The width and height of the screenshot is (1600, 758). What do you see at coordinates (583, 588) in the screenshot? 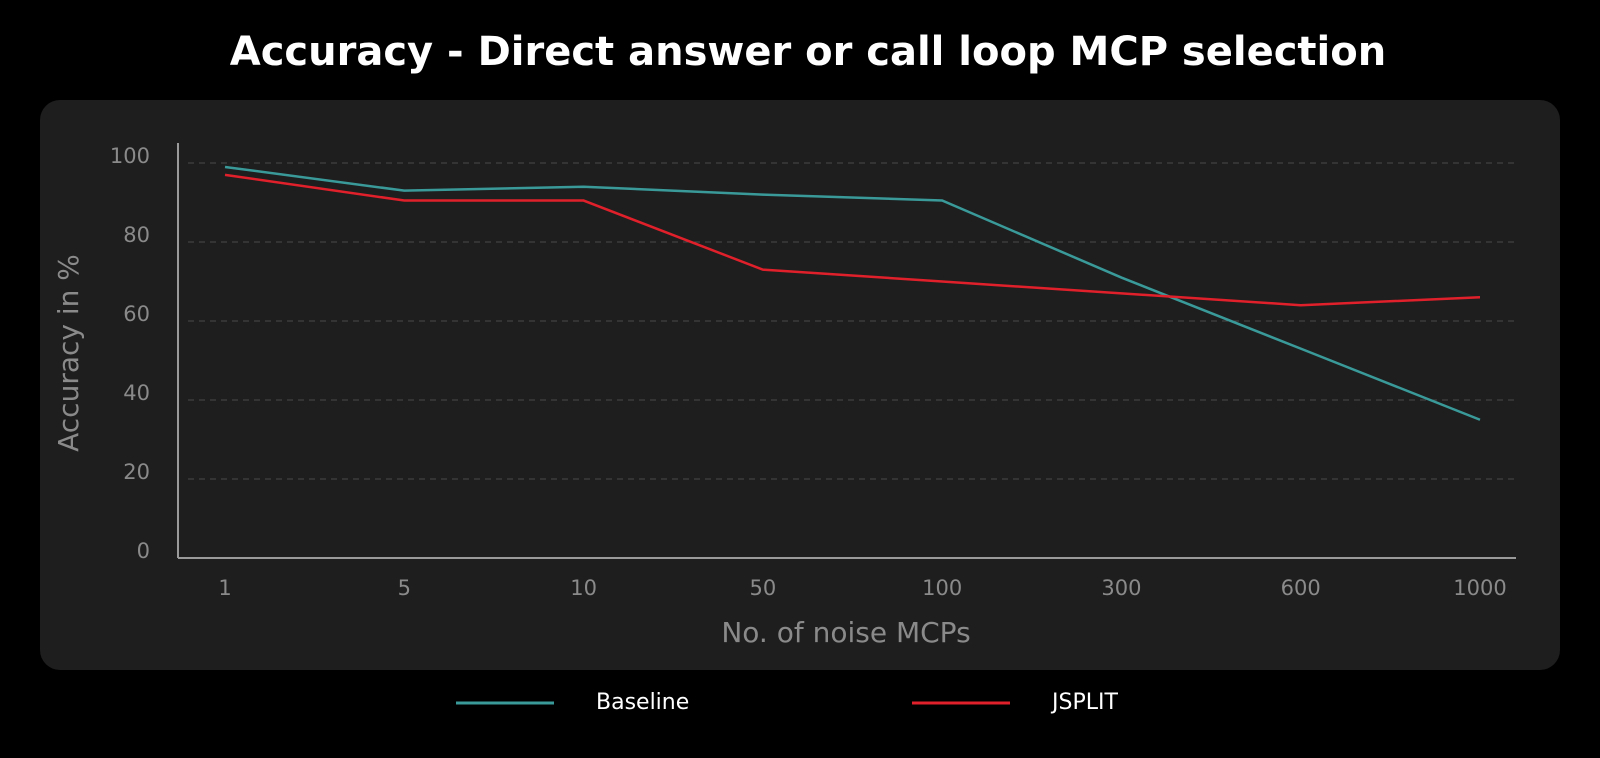
I see `x-tick-label: 10` at bounding box center [583, 588].